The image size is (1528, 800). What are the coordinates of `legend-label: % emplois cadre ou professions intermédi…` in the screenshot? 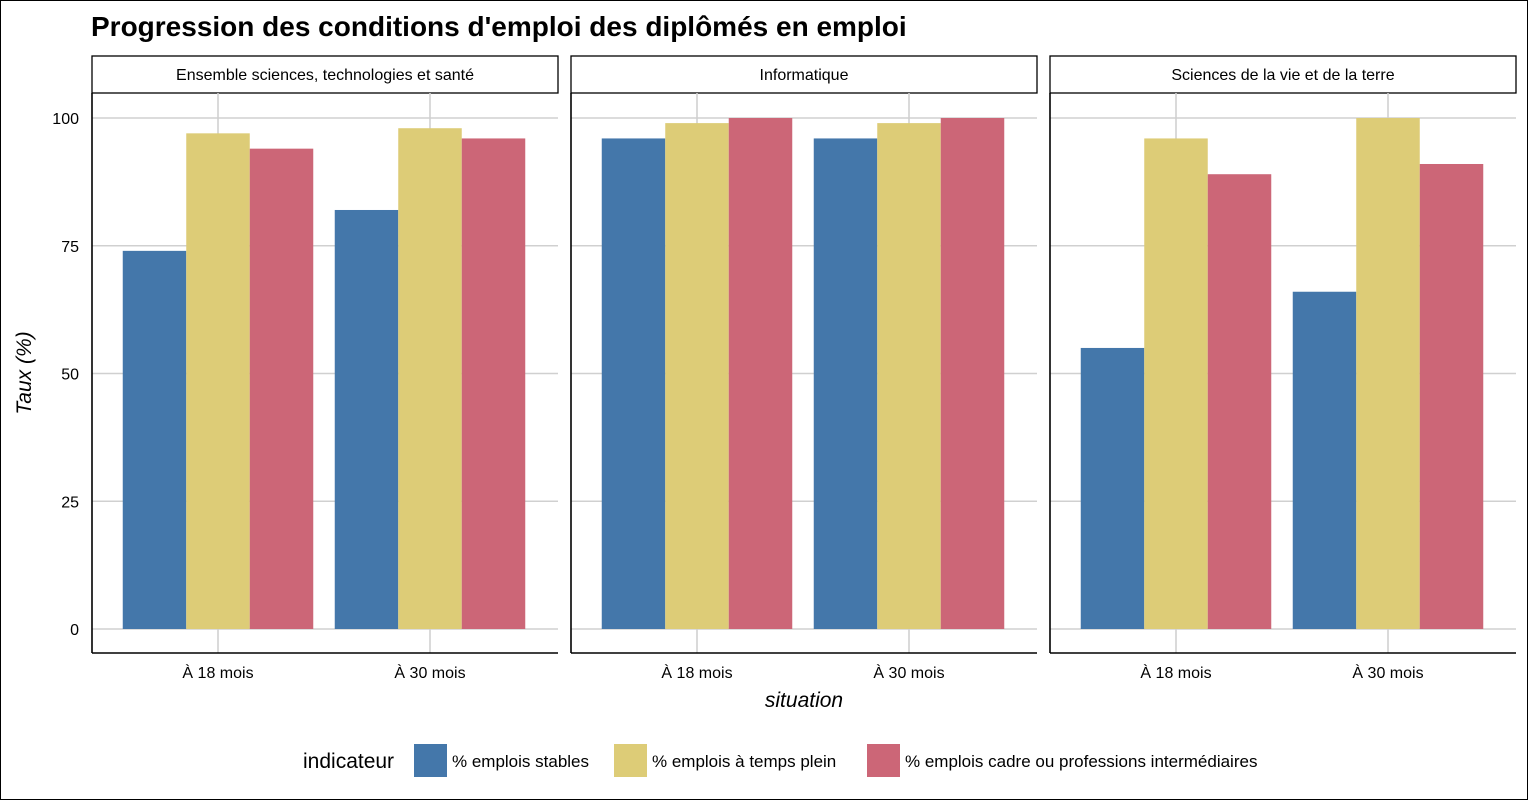 It's located at (1081, 761).